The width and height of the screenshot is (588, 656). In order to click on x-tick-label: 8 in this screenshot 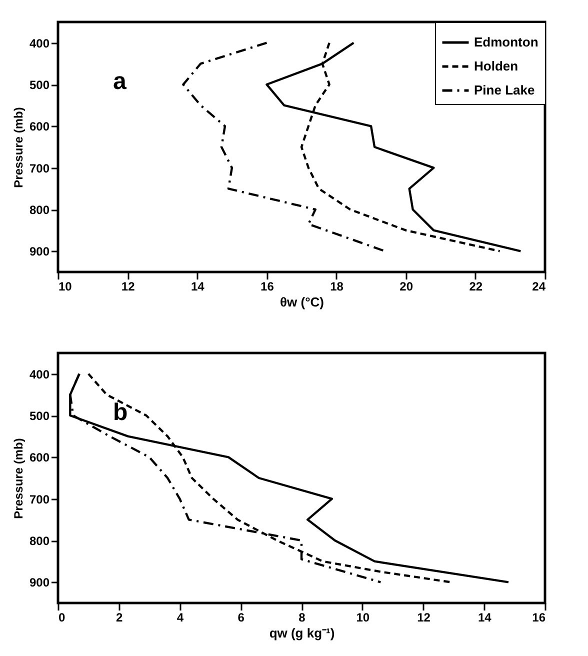, I will do `click(302, 617)`.